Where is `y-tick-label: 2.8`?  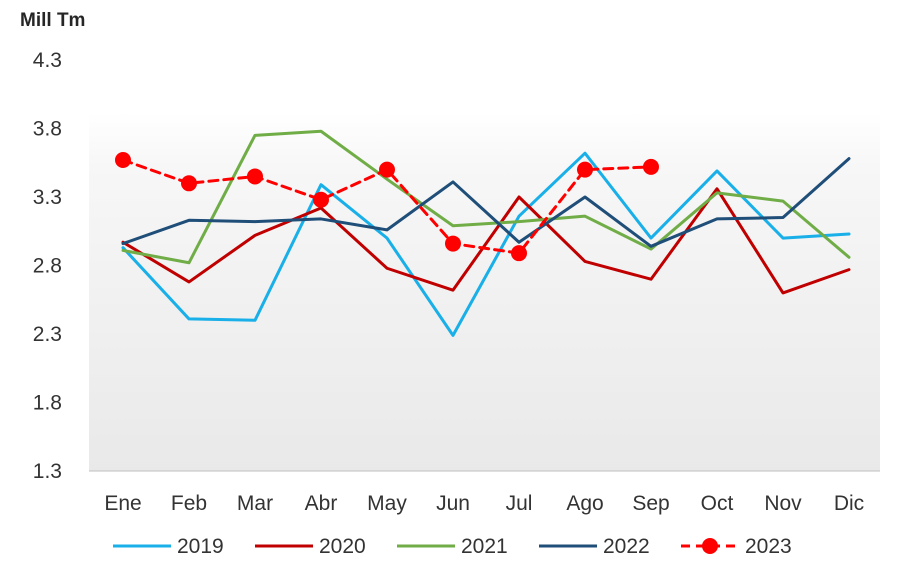
y-tick-label: 2.8 is located at coordinates (47, 266).